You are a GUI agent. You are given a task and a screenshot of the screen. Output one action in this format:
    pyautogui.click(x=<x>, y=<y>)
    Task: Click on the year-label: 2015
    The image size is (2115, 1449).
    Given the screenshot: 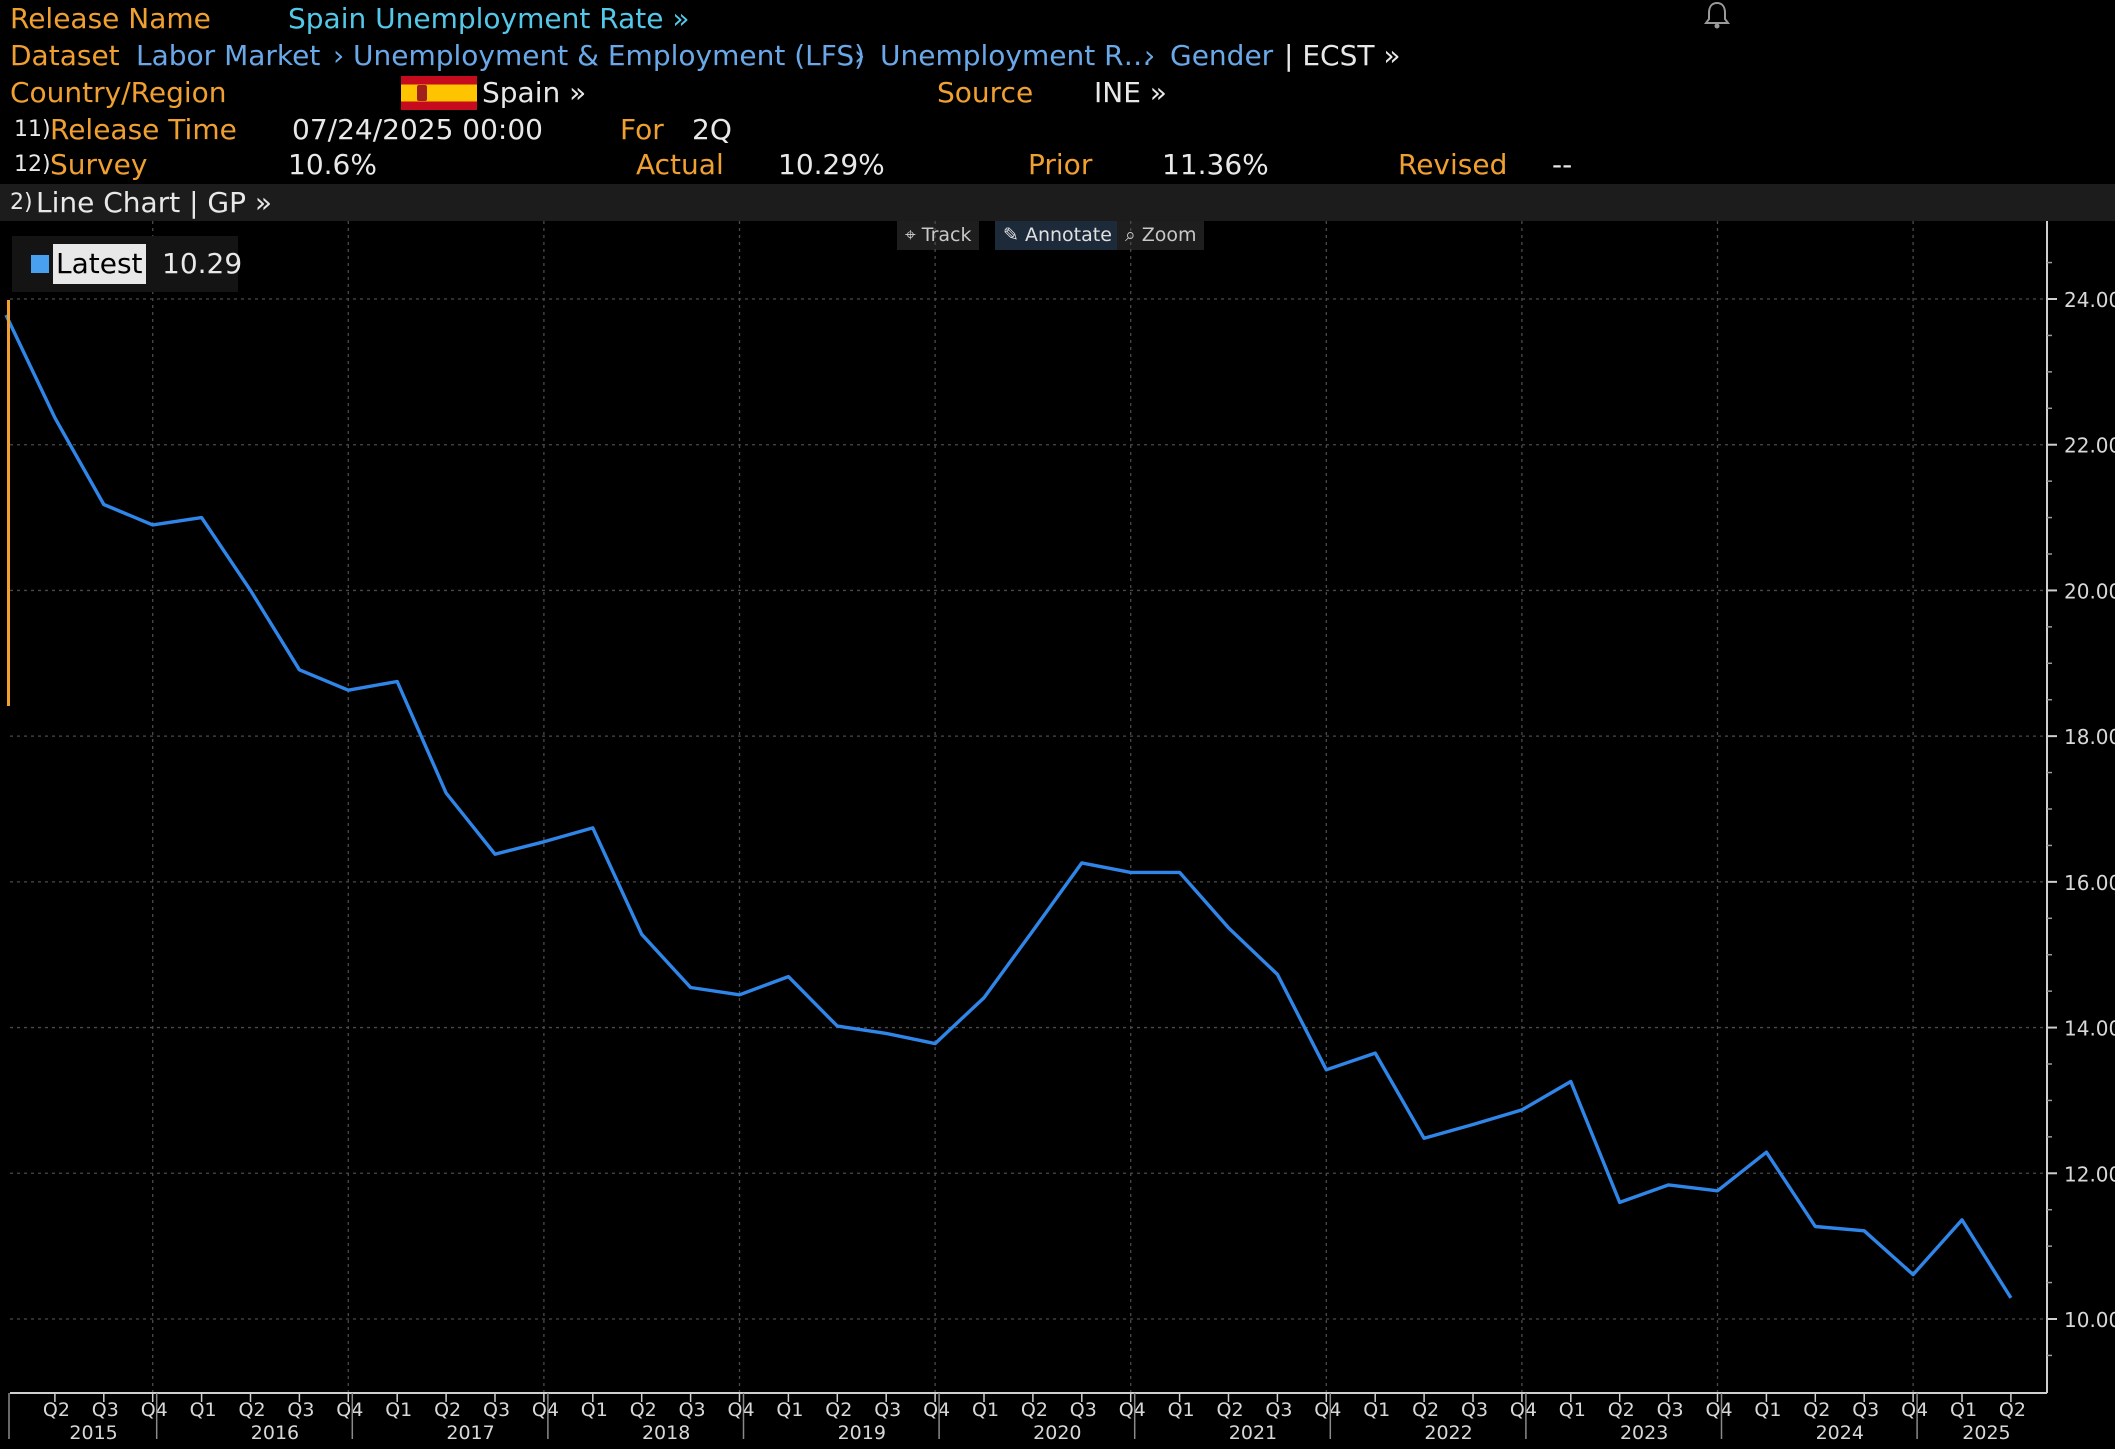 What is the action you would take?
    pyautogui.click(x=93, y=1433)
    